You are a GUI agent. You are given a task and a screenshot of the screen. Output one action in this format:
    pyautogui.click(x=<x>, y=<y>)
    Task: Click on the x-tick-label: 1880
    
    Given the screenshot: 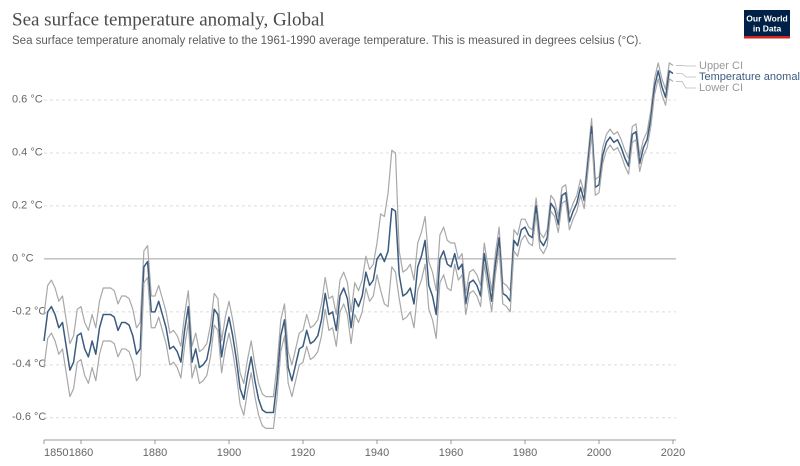 What is the action you would take?
    pyautogui.click(x=155, y=453)
    